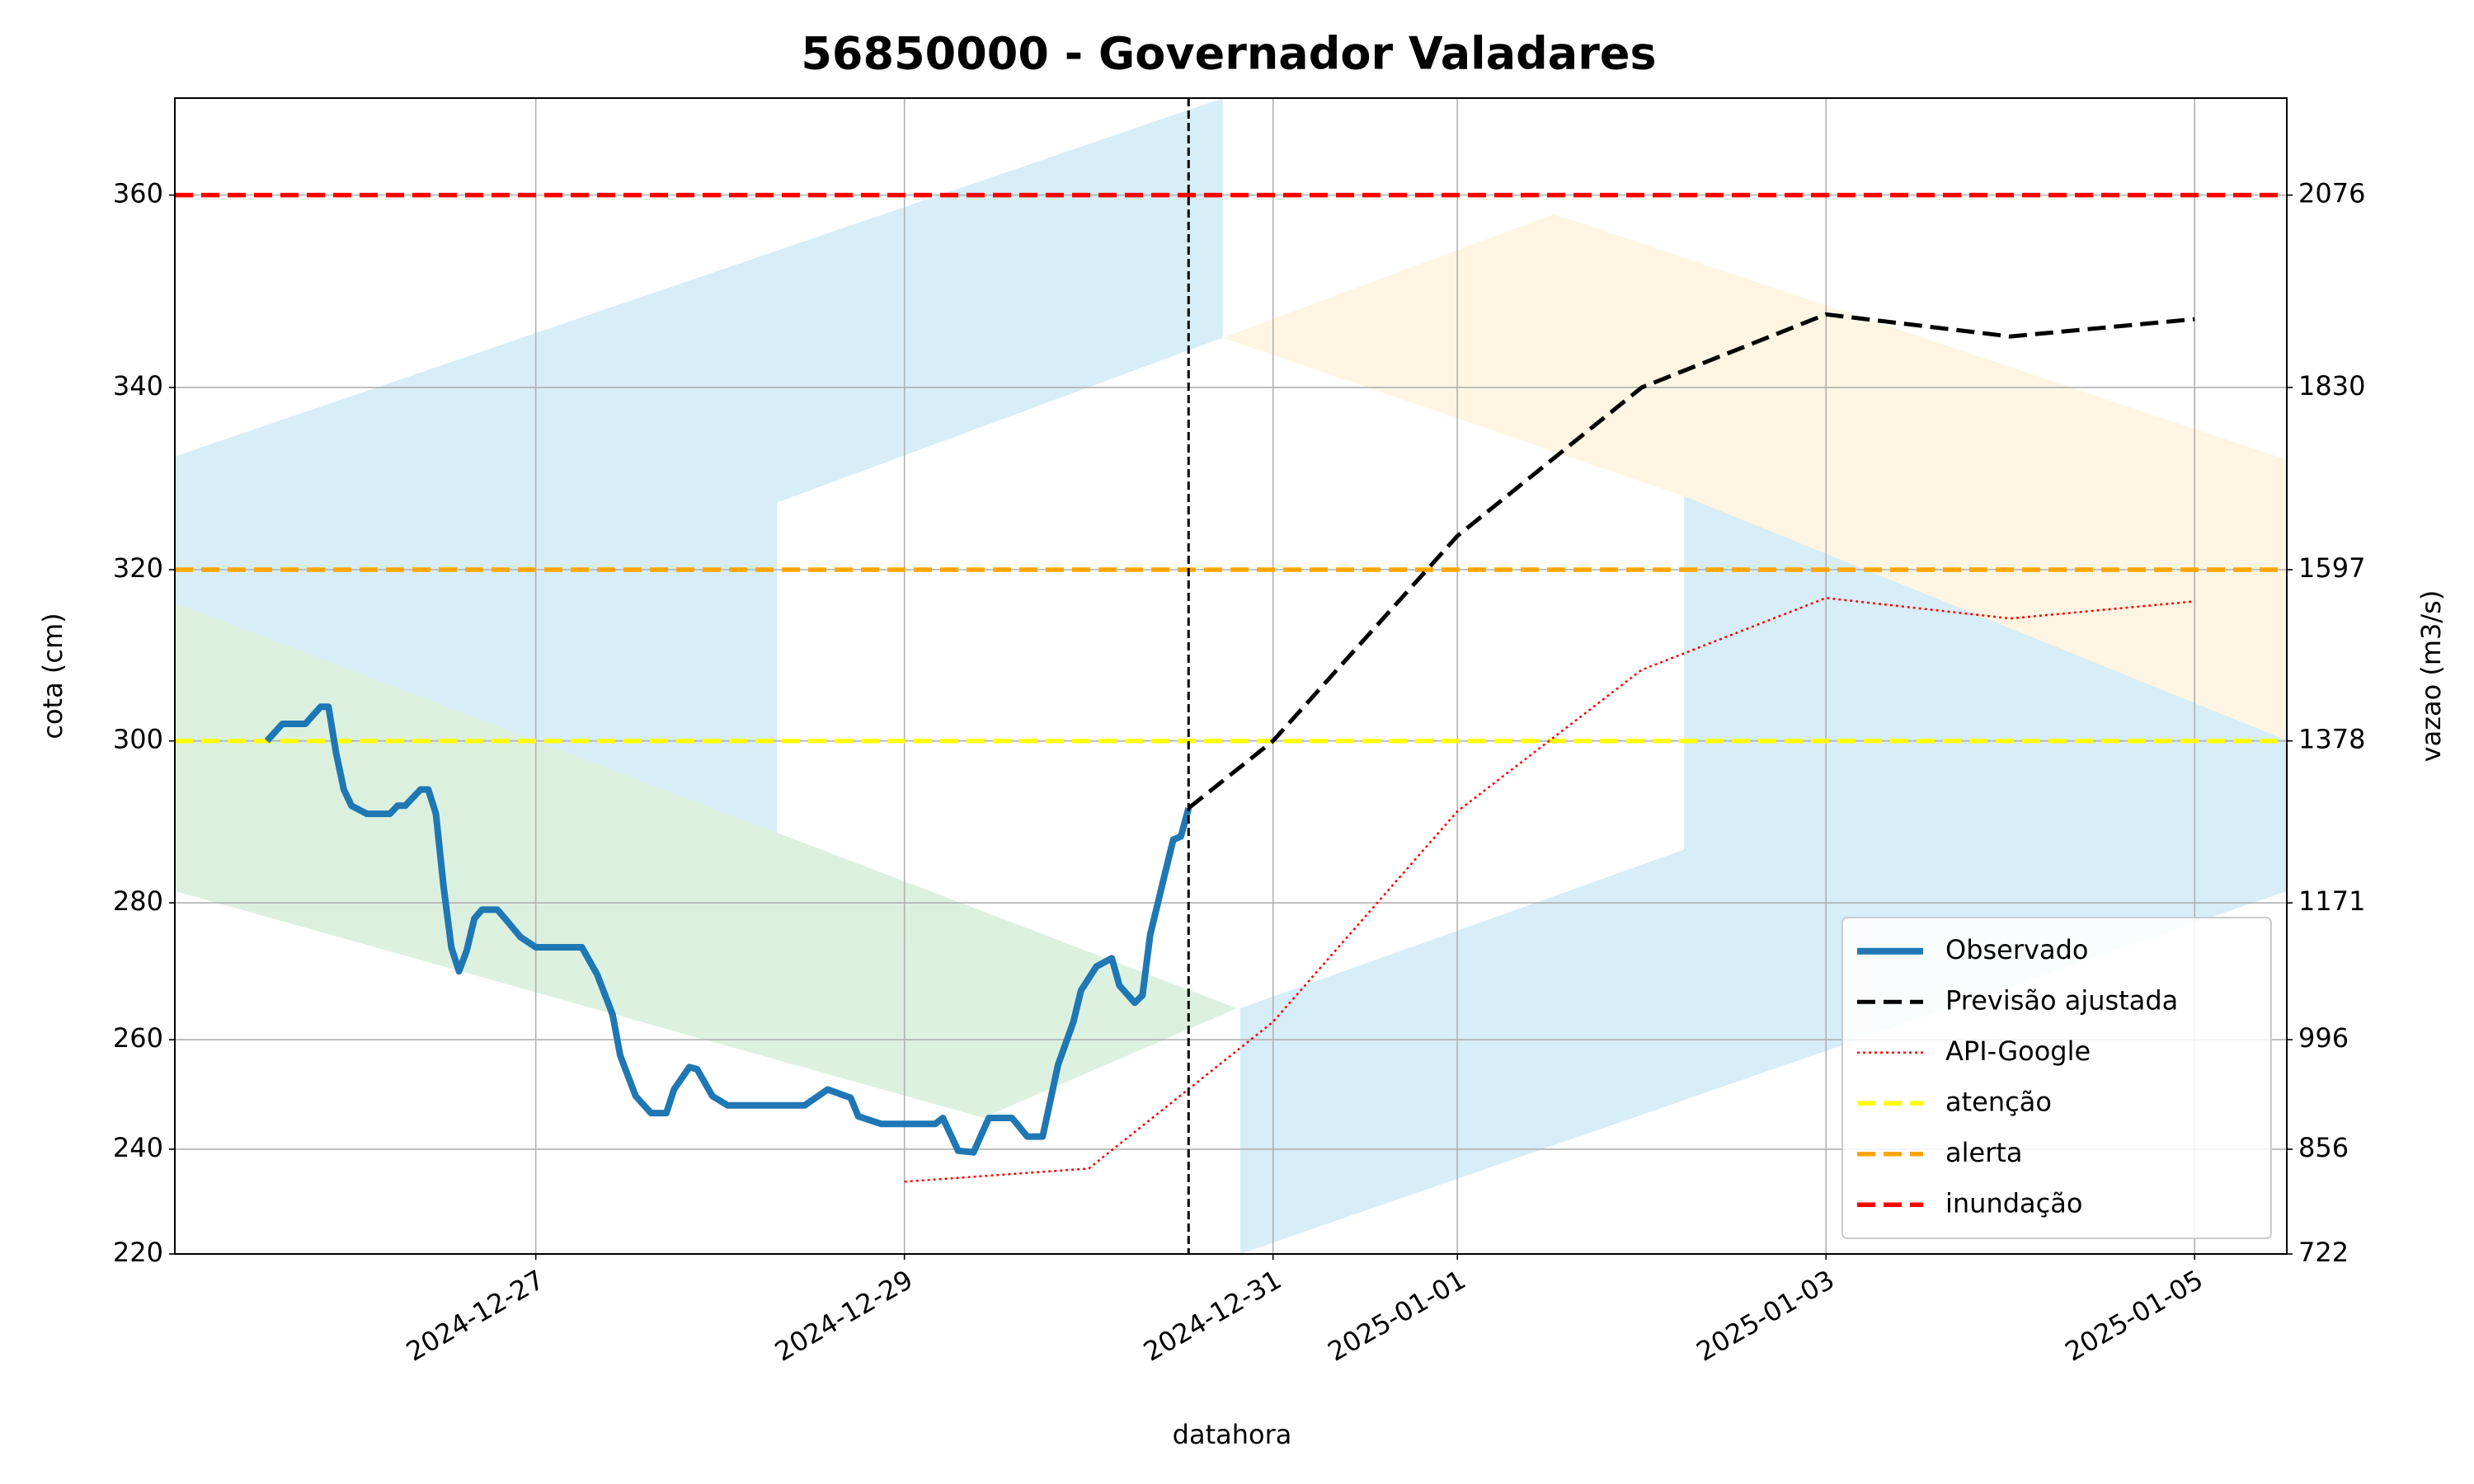 This screenshot has height=1484, width=2474. What do you see at coordinates (2331, 386) in the screenshot?
I see `y2-tick-label: 1830` at bounding box center [2331, 386].